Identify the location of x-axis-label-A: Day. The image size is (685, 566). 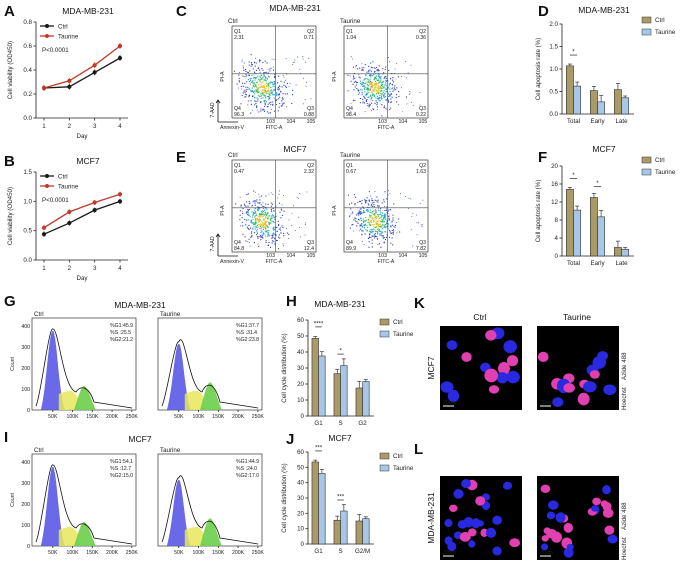
(82, 136).